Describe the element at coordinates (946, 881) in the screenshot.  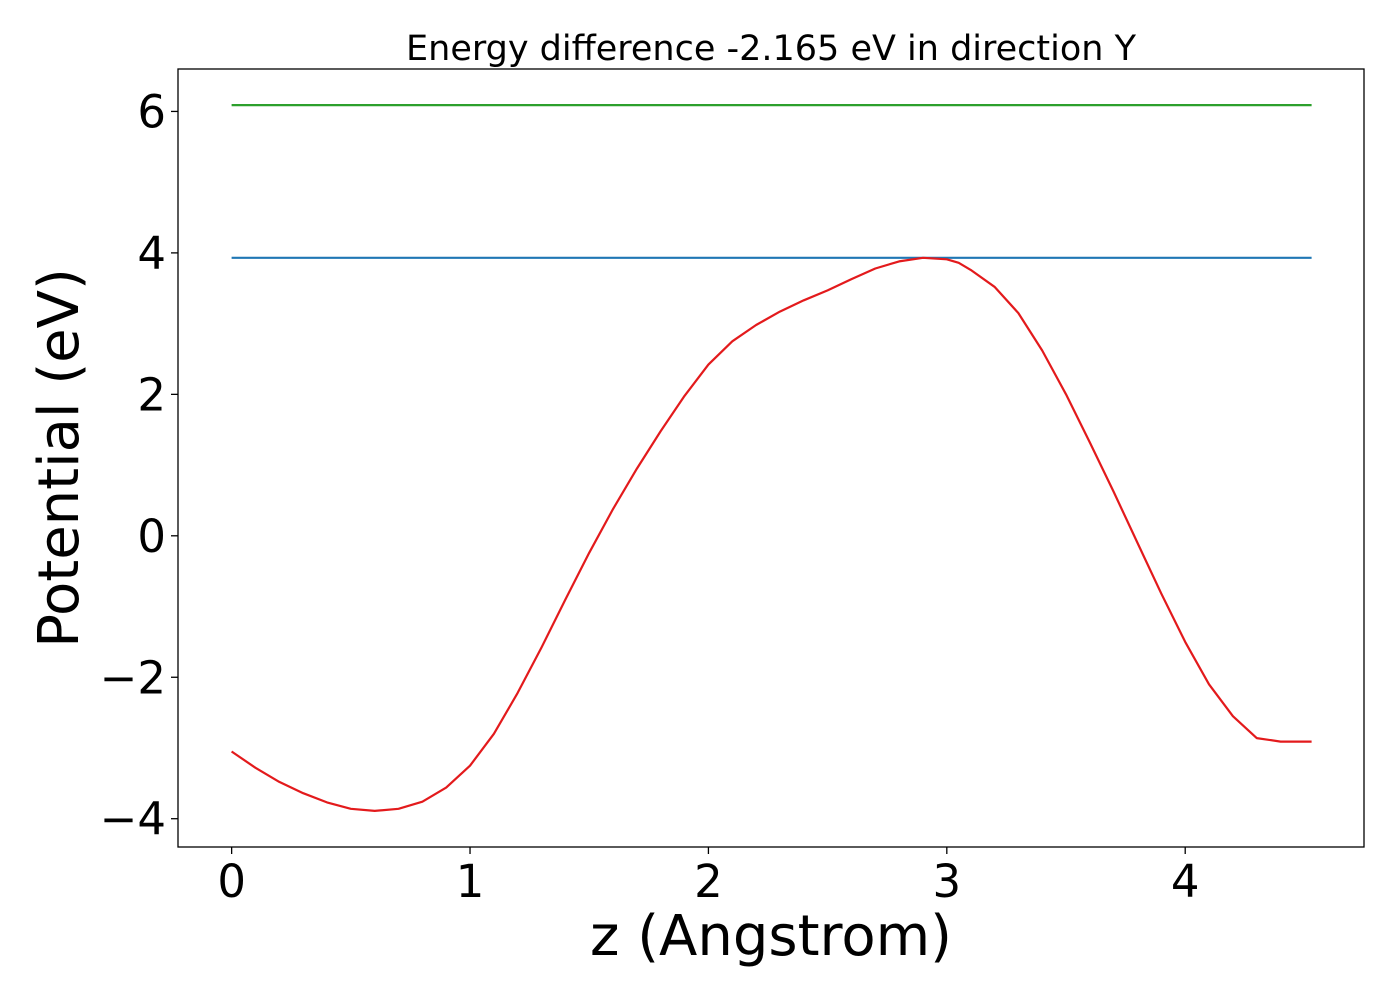
I see `x-tick-label: 3` at that location.